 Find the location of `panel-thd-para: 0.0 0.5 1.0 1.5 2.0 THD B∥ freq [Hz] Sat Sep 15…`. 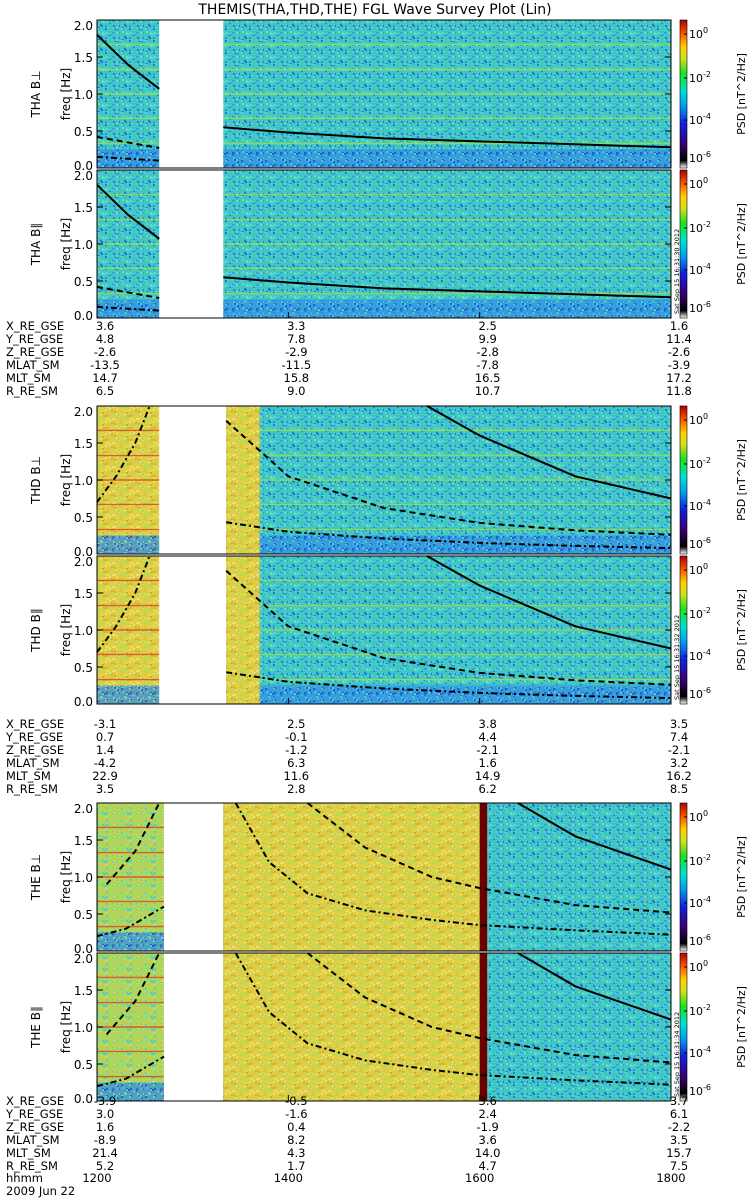

panel-thd-para: 0.0 0.5 1.0 1.5 2.0 THD B∥ freq [Hz] Sat Sep 15… is located at coordinates (388, 632).